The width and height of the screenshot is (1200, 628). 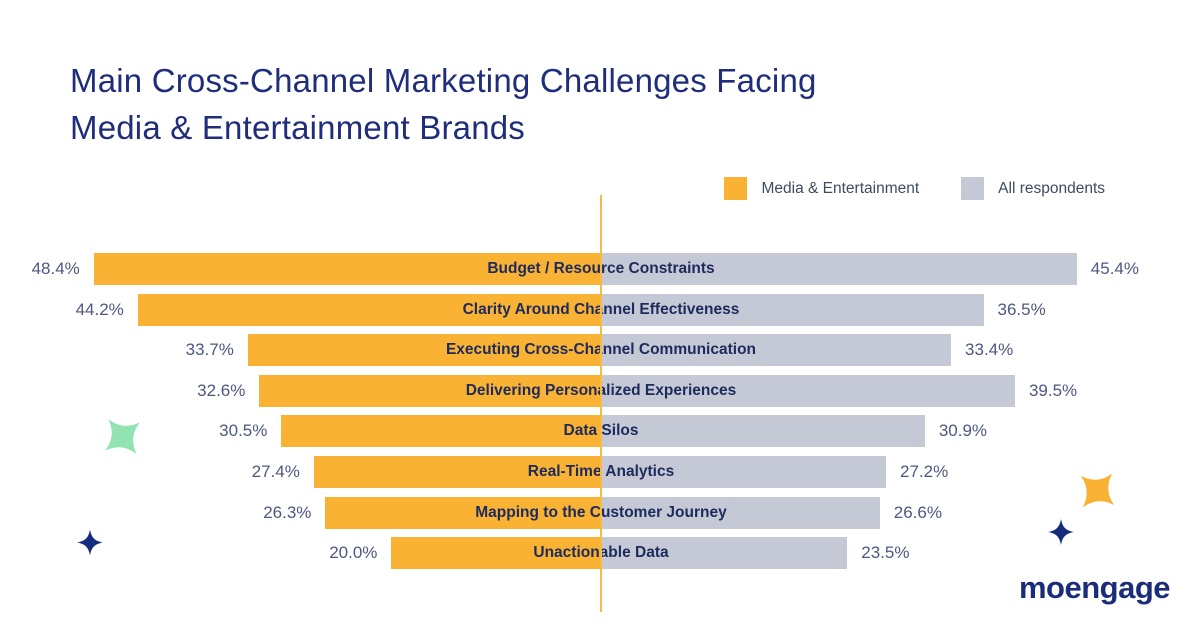 What do you see at coordinates (1051, 188) in the screenshot?
I see `legend-label: All respondents` at bounding box center [1051, 188].